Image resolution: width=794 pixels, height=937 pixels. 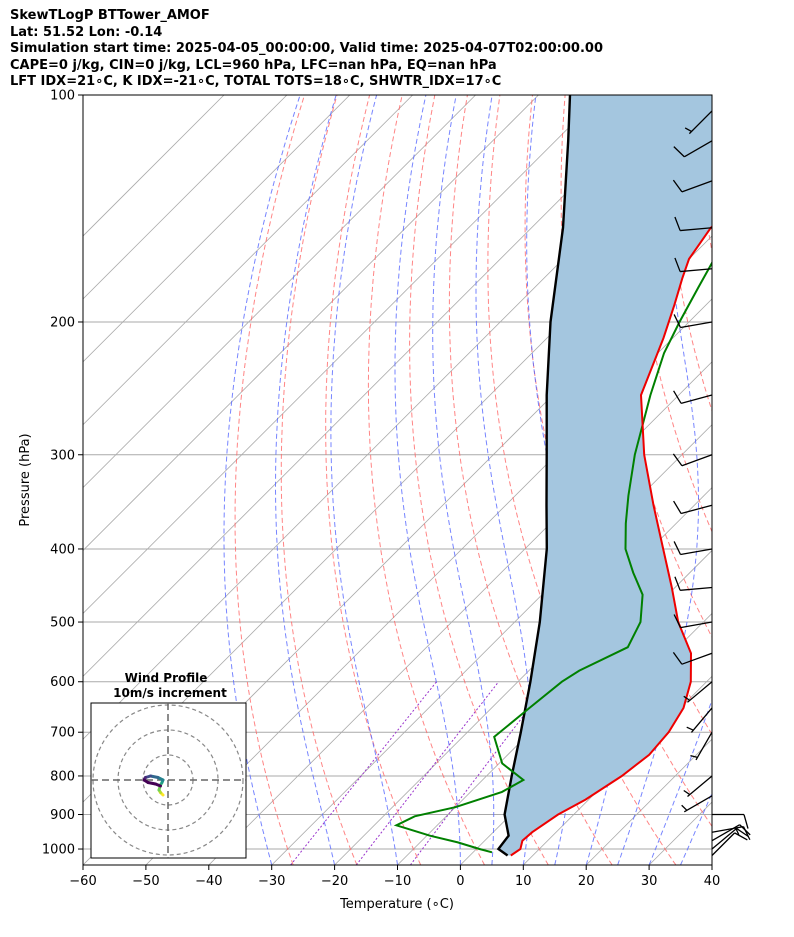 What do you see at coordinates (460, 881) in the screenshot?
I see `x-tick-label: 0` at bounding box center [460, 881].